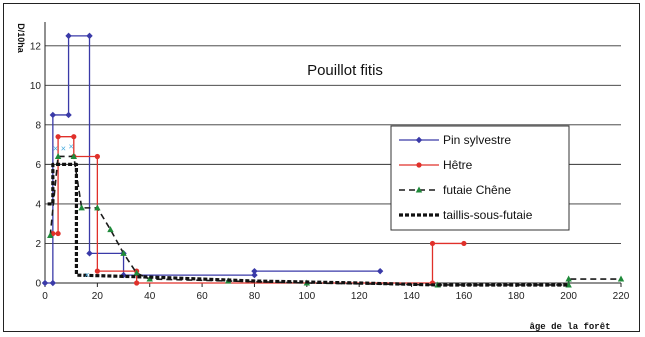 This screenshot has width=645, height=337. I want to click on x-tick-label: 0, so click(45, 296).